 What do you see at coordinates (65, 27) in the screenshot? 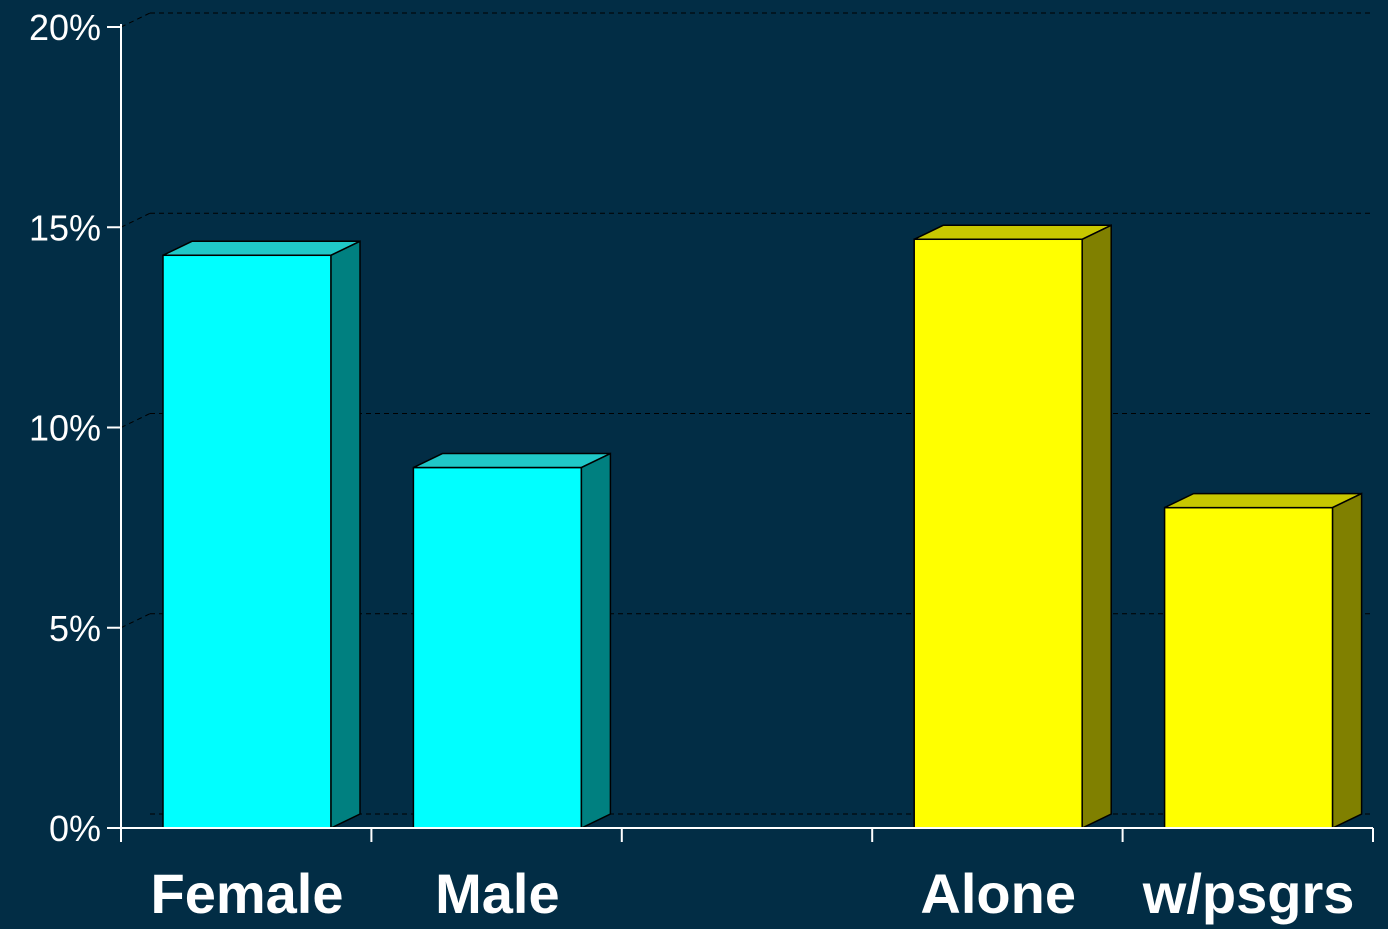
I see `y-tick-label: 20%` at bounding box center [65, 27].